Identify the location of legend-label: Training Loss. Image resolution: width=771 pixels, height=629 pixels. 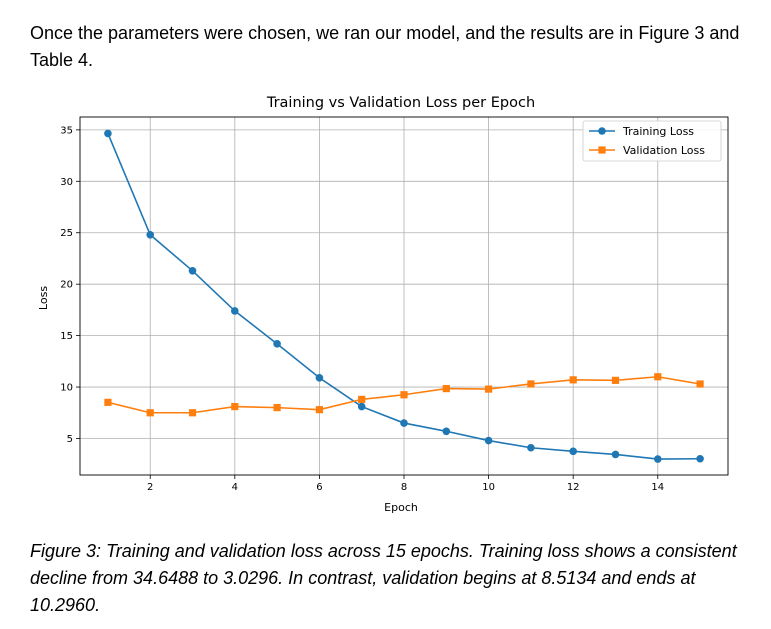
(658, 131).